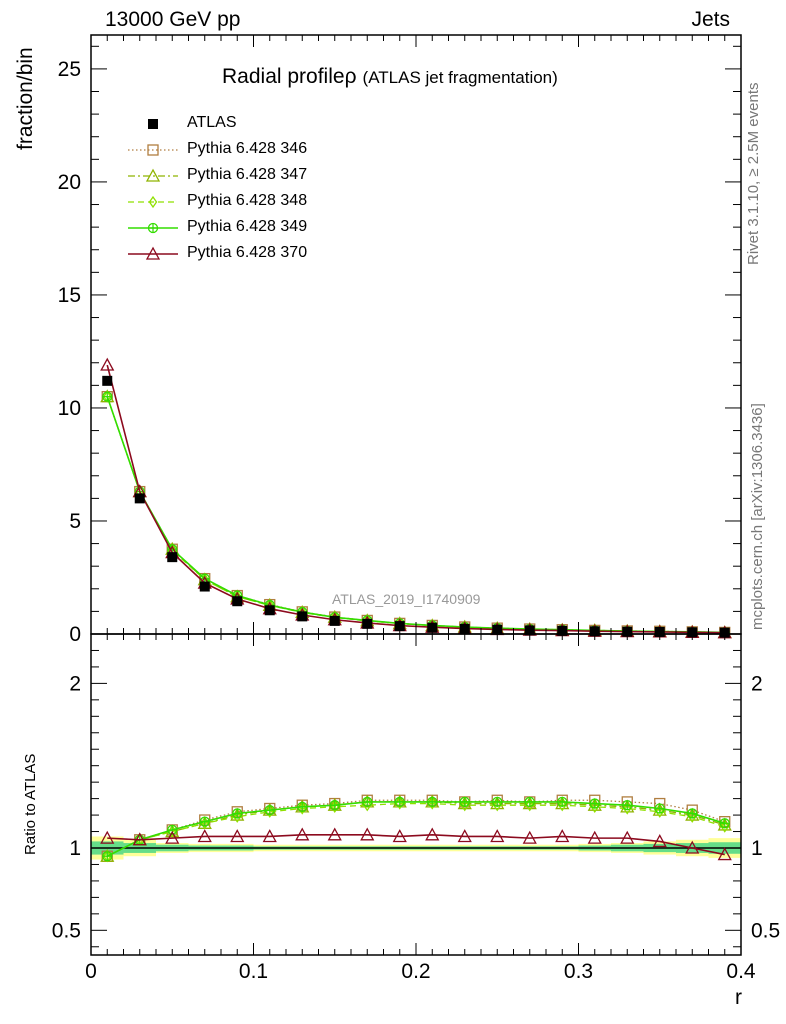 This screenshot has height=1024, width=786. I want to click on ratio-y-tick-label: 1, so click(75, 848).